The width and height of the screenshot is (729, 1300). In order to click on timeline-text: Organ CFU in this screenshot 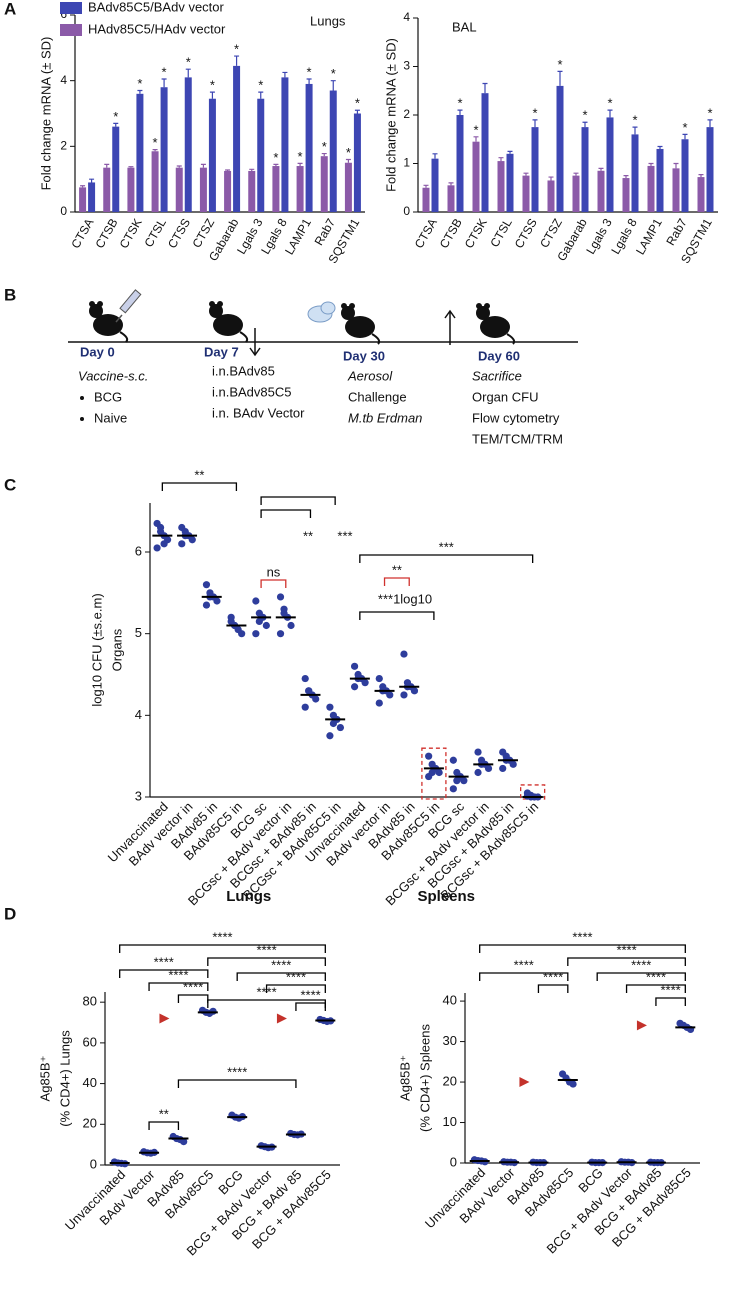, I will do `click(505, 396)`.